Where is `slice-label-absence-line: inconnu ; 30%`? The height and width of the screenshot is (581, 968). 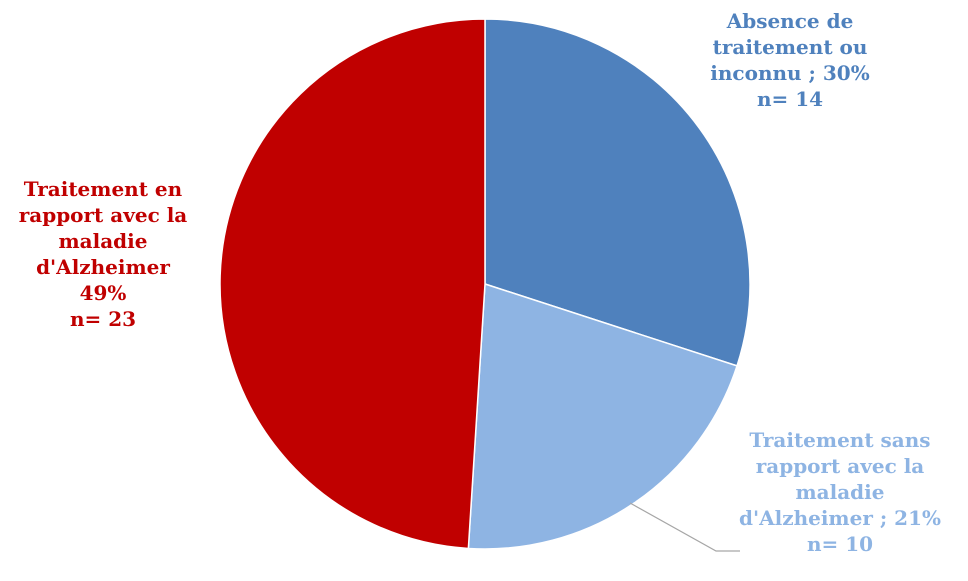
slice-label-absence-line: inconnu ; 30% is located at coordinates (790, 73).